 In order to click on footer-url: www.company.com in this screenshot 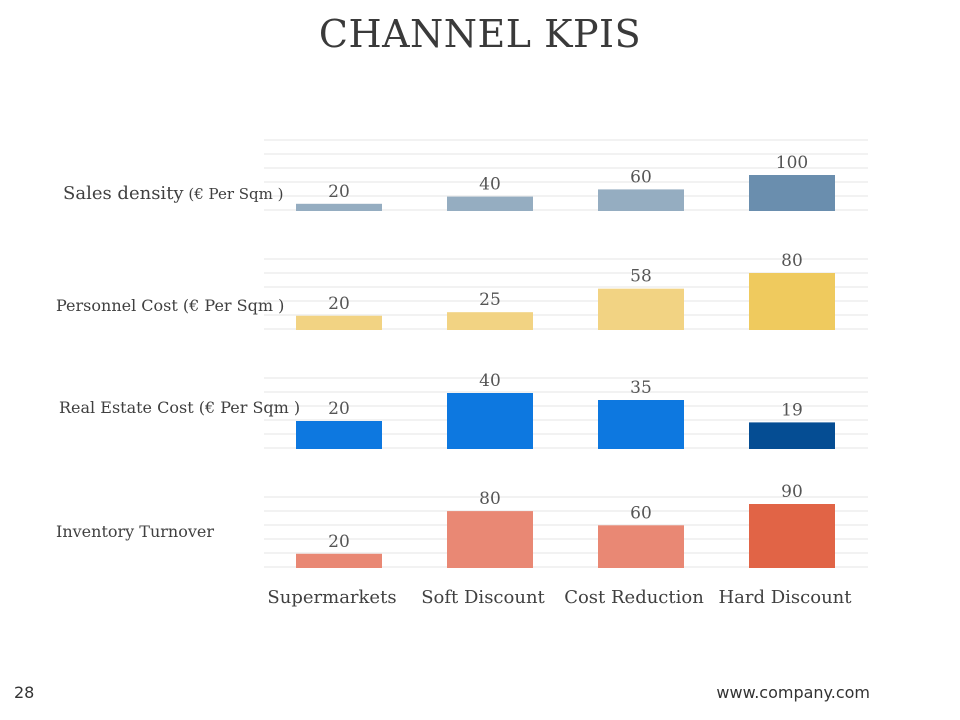, I will do `click(793, 692)`.